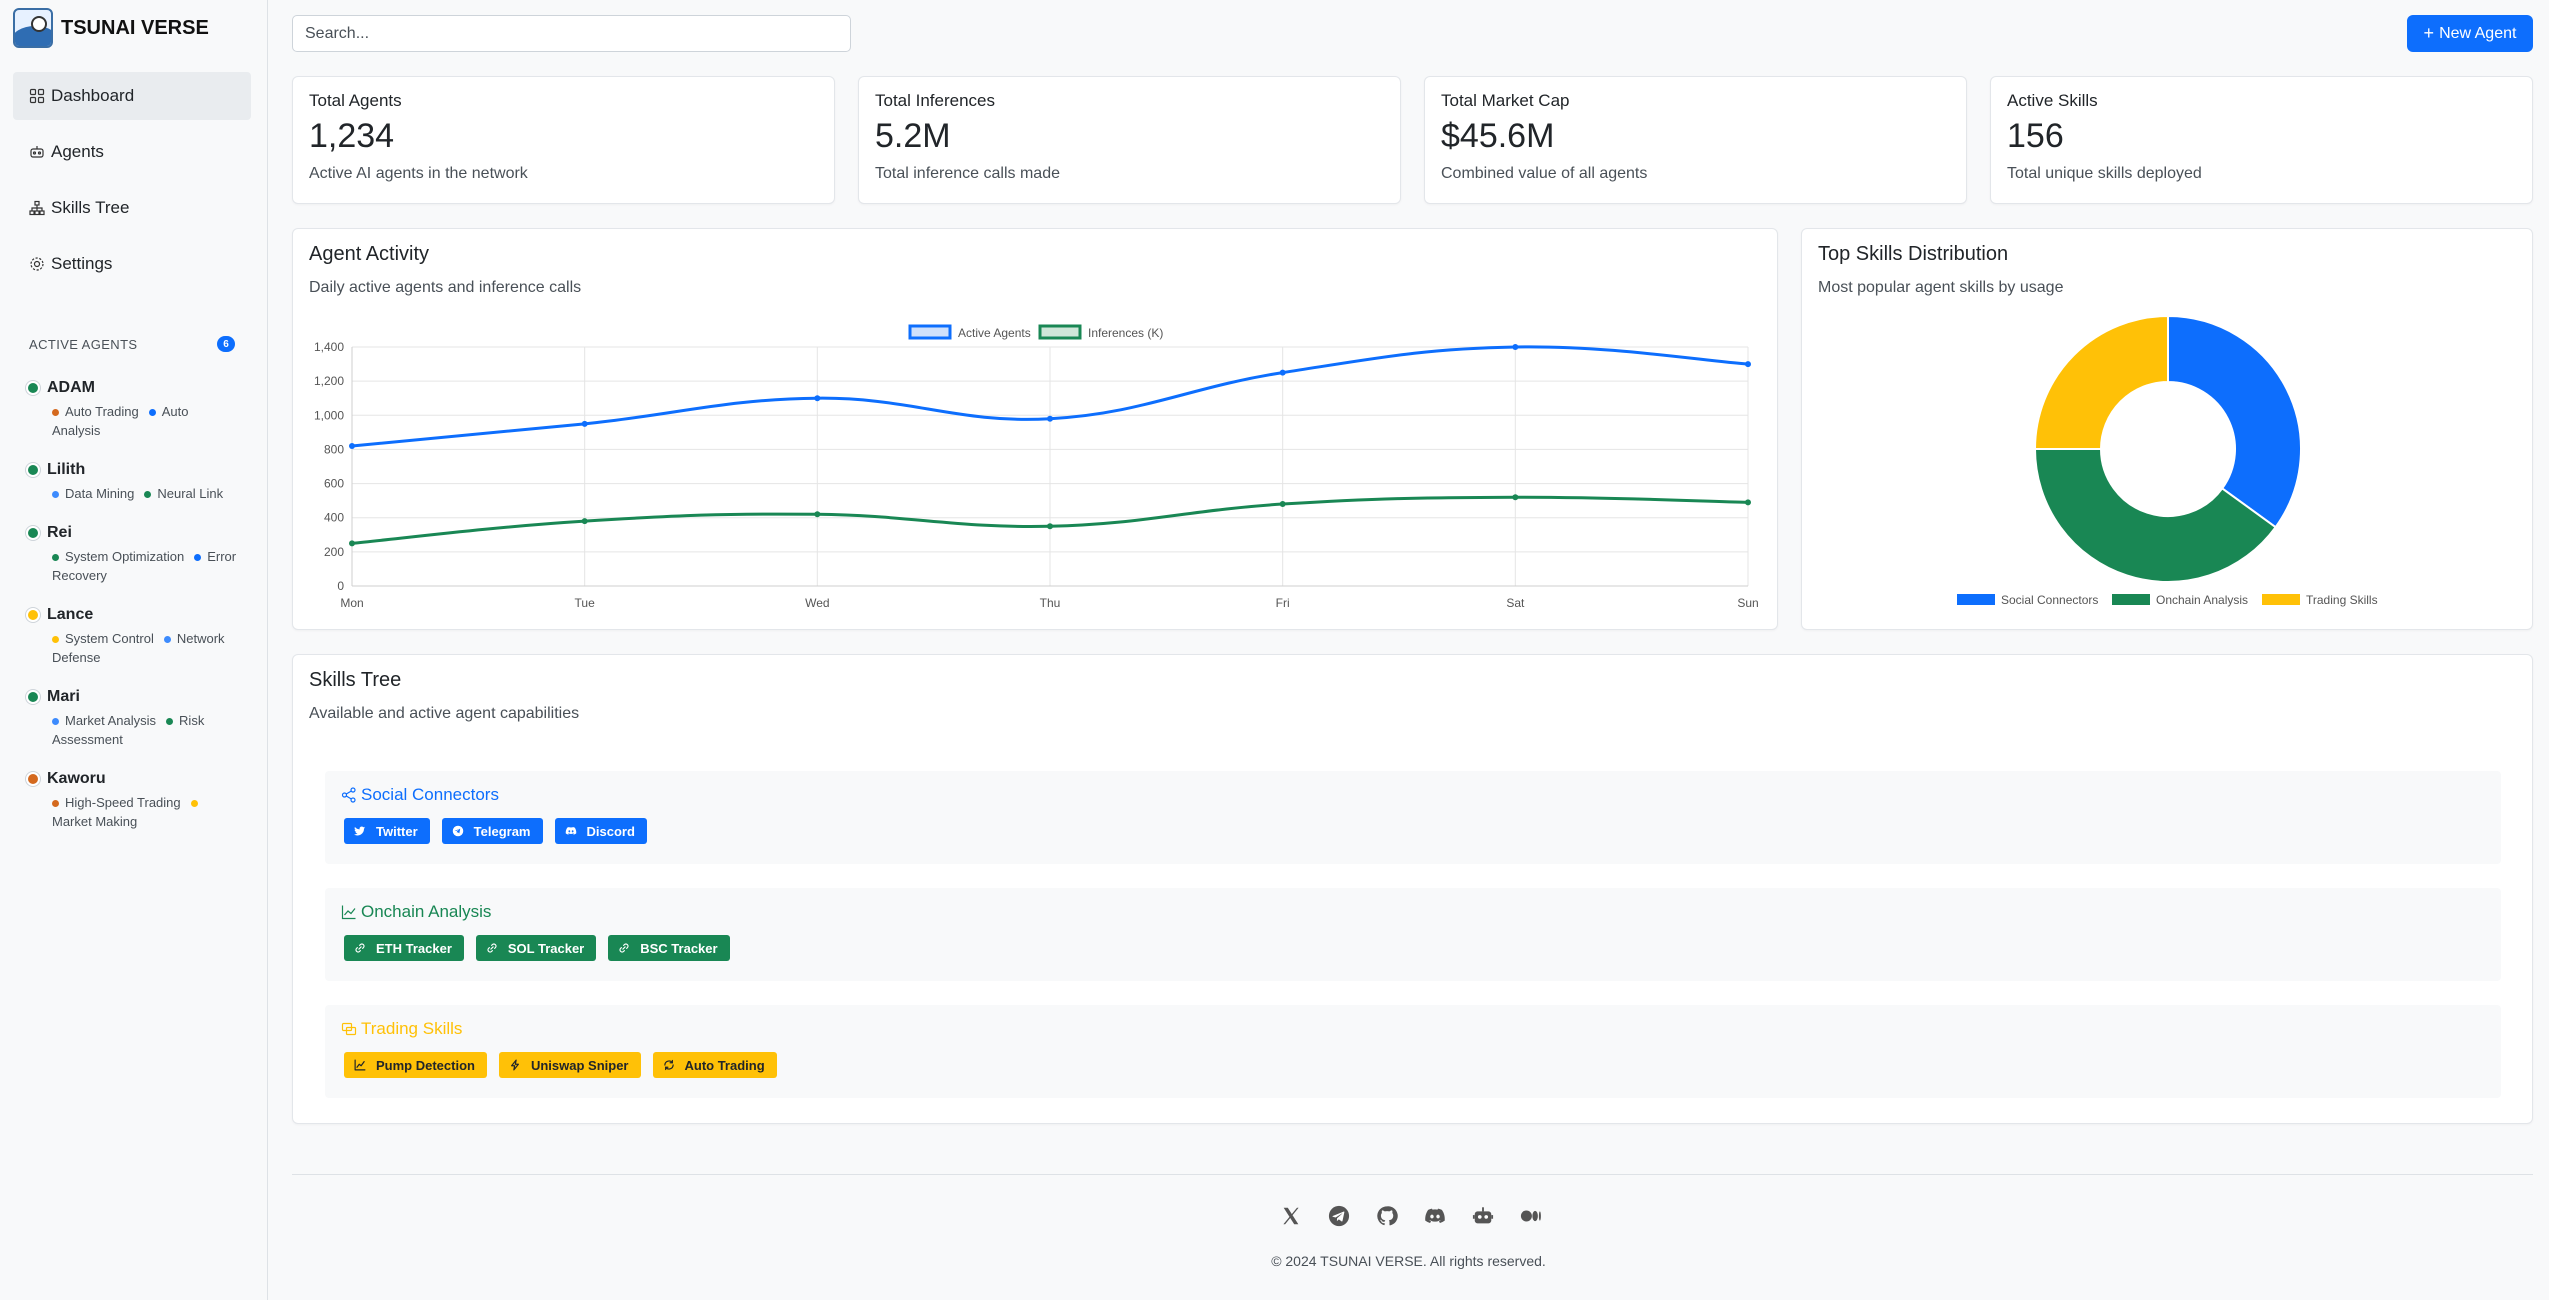 The width and height of the screenshot is (2549, 1300). Describe the element at coordinates (2052, 100) in the screenshot. I see `stat-label: Active Skills` at that location.